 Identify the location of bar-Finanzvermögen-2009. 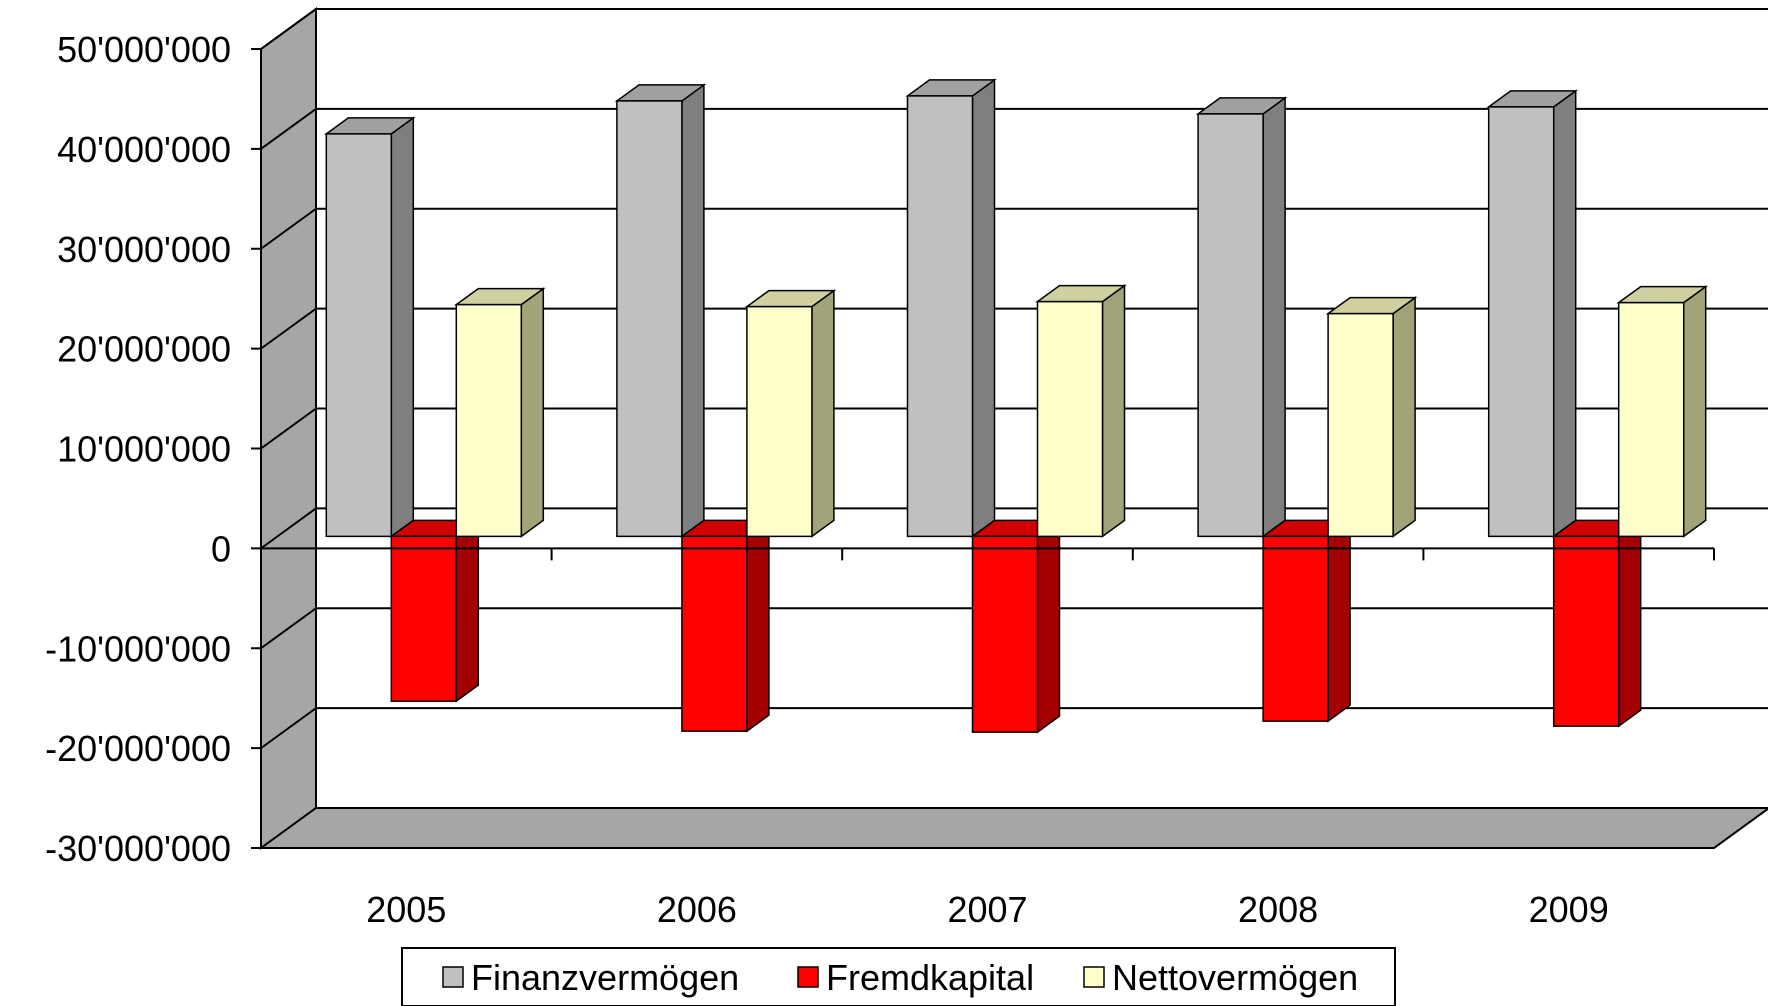
(1532, 313).